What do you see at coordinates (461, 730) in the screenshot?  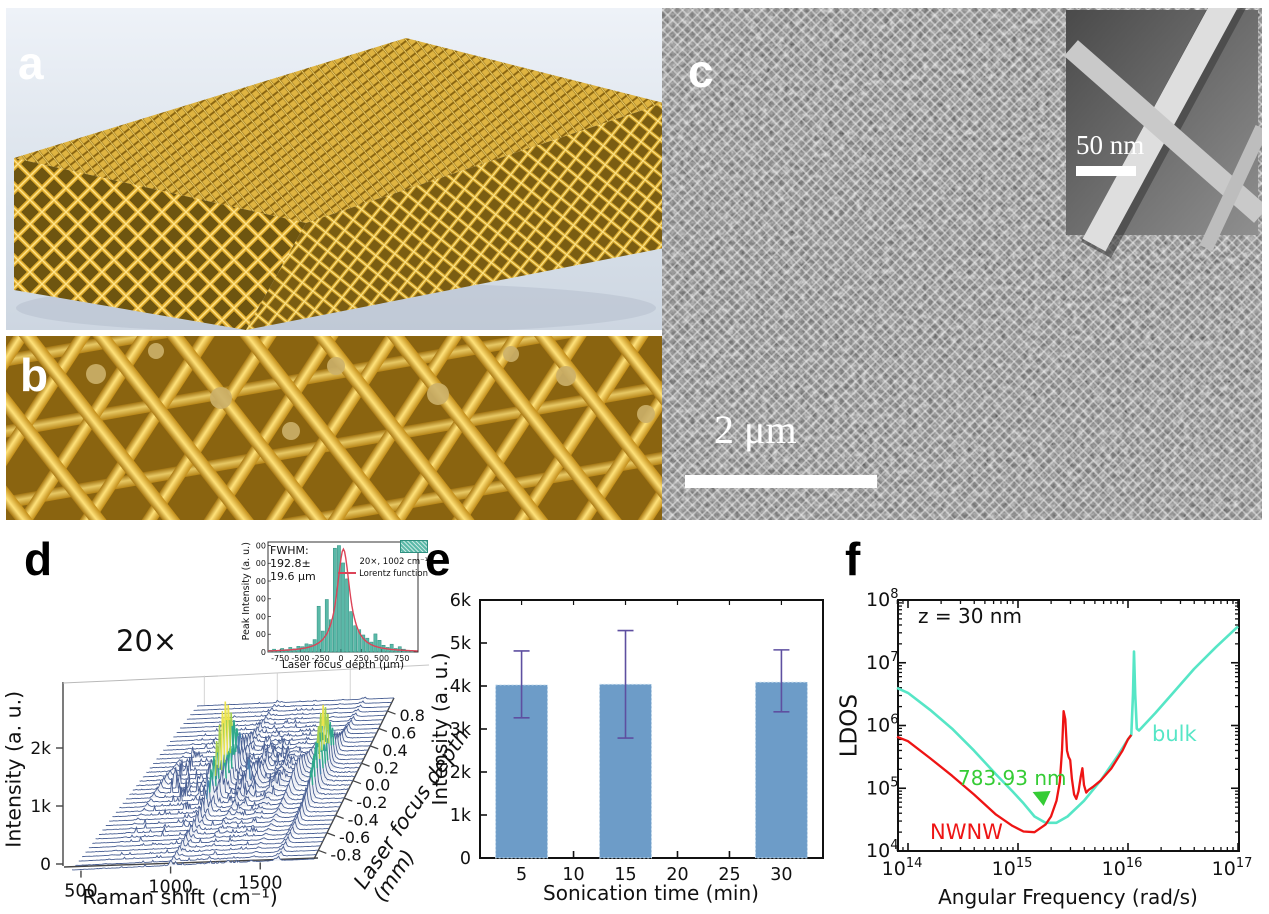 I see `svg-text: 3k` at bounding box center [461, 730].